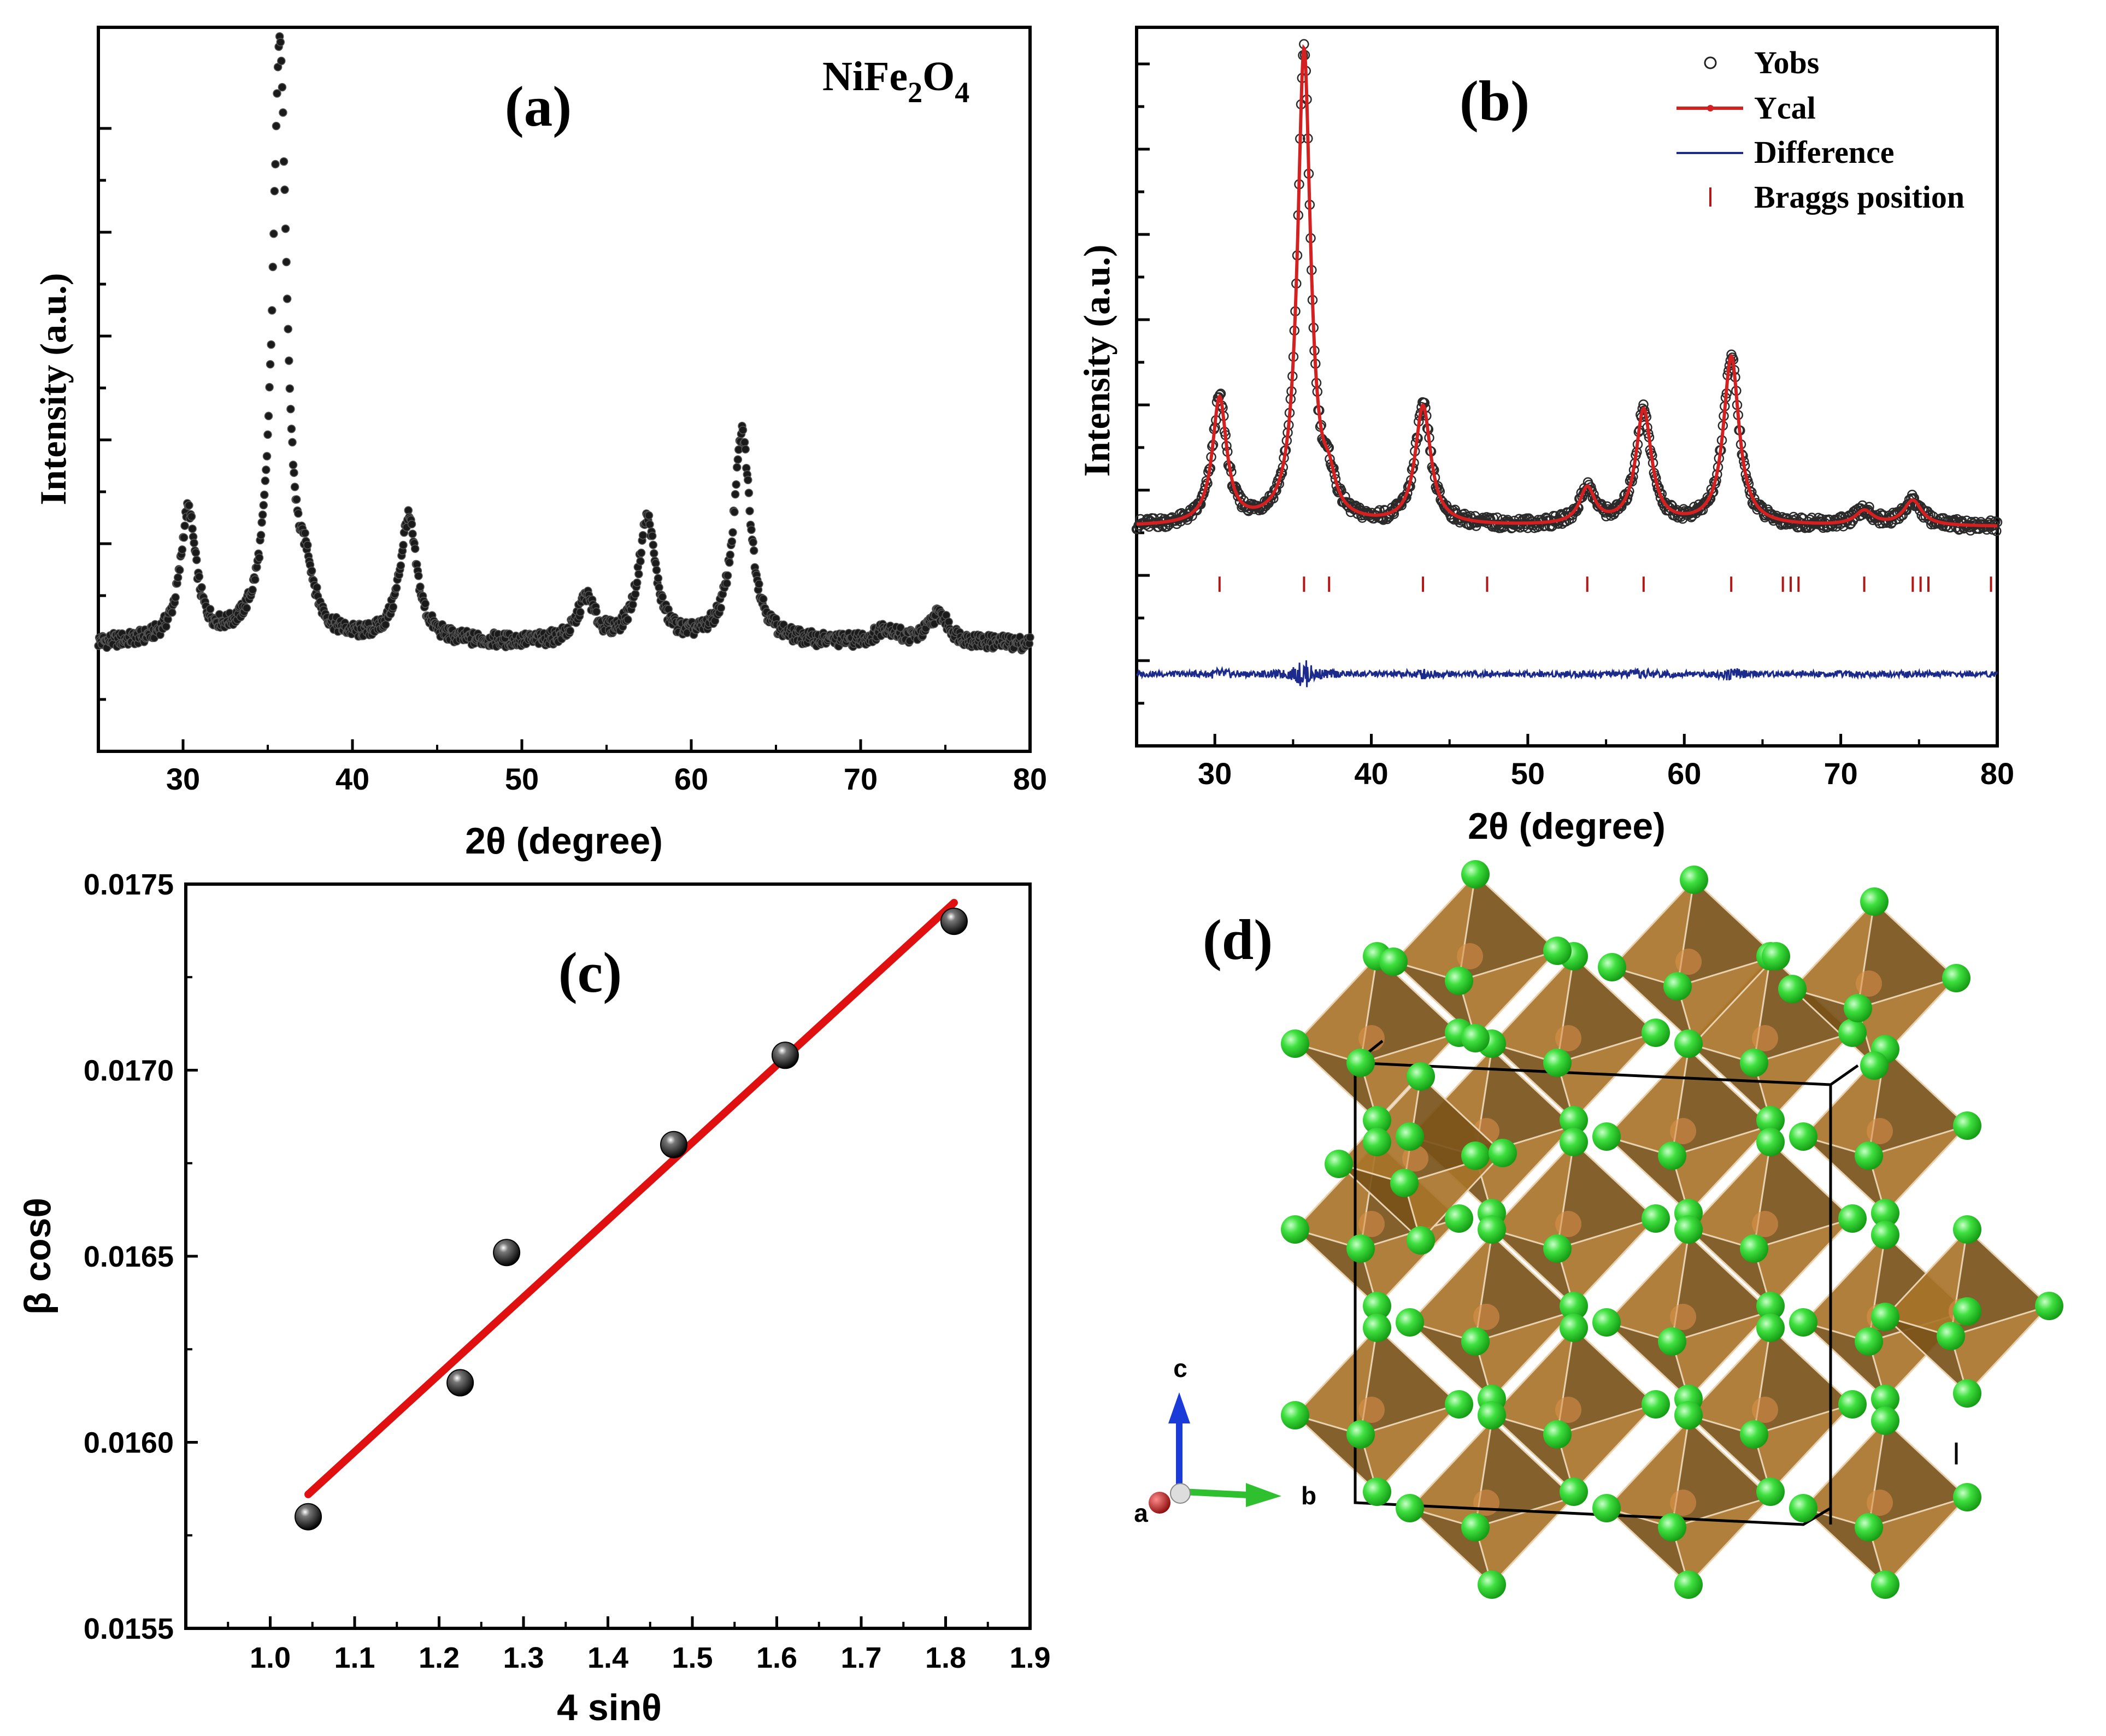 This screenshot has height=1736, width=2106. What do you see at coordinates (1225, 1440) in the screenshot?
I see `panel-d-axis-triad: c b a` at bounding box center [1225, 1440].